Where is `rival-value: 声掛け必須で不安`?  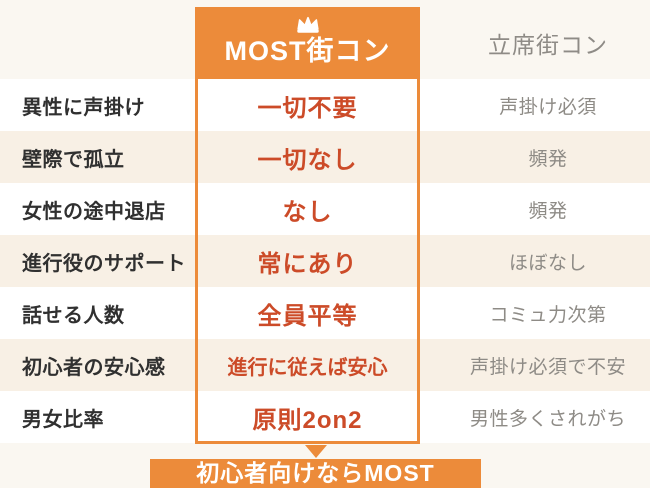
rival-value: 声掛け必須で不安 is located at coordinates (547, 367).